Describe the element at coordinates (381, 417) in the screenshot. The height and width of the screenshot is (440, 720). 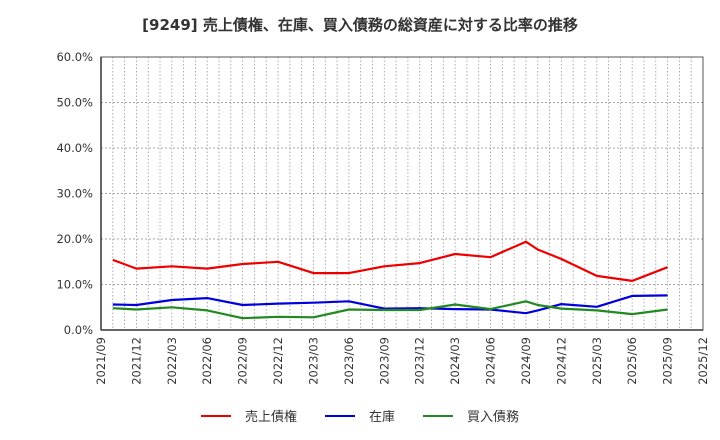
I see `legend-label: 在庫` at that location.